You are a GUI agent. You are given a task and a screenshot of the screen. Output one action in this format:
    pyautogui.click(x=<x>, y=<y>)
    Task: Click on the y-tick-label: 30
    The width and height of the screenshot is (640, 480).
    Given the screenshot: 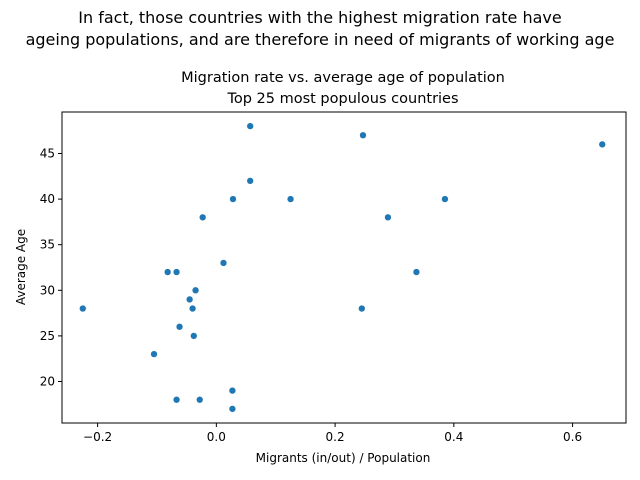 What is the action you would take?
    pyautogui.click(x=47, y=290)
    